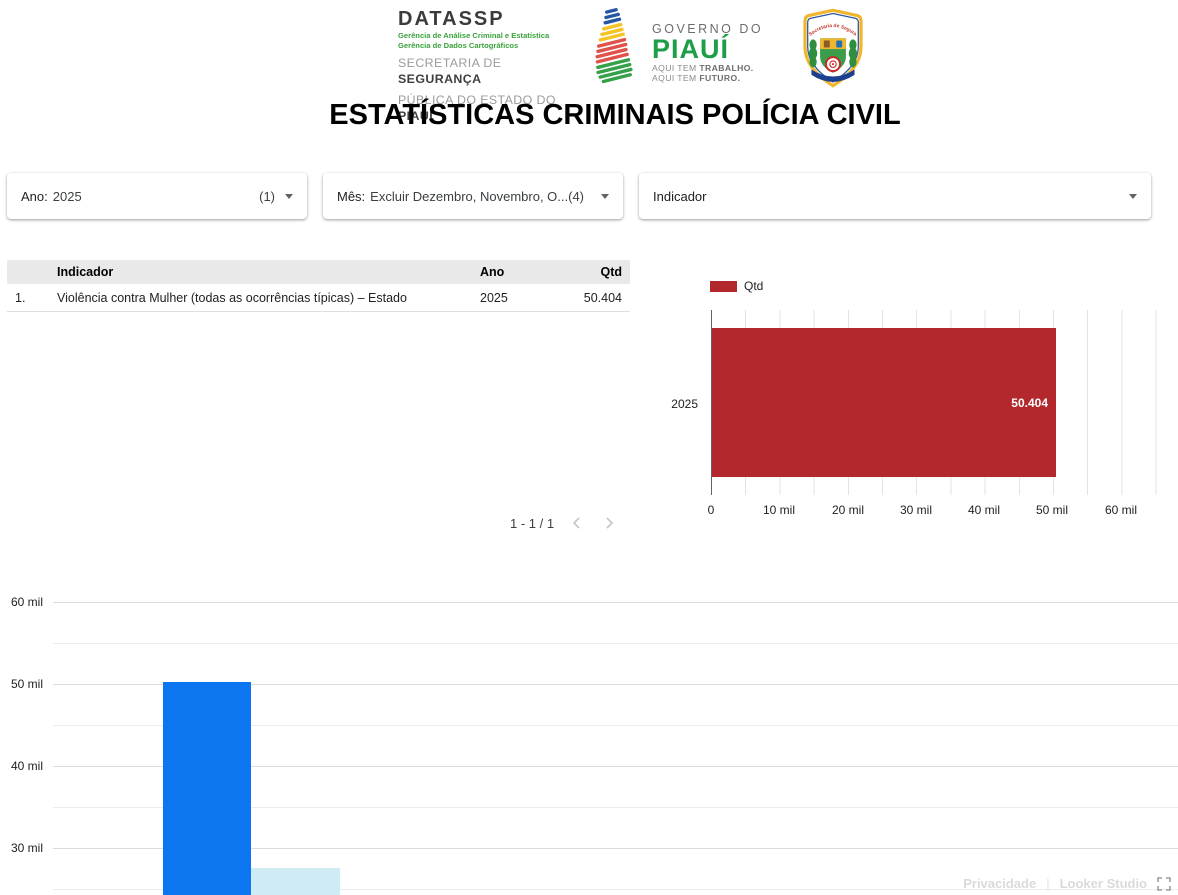 The height and width of the screenshot is (895, 1178). Describe the element at coordinates (295, 881) in the screenshot. I see `column-bar-lightblue` at that location.